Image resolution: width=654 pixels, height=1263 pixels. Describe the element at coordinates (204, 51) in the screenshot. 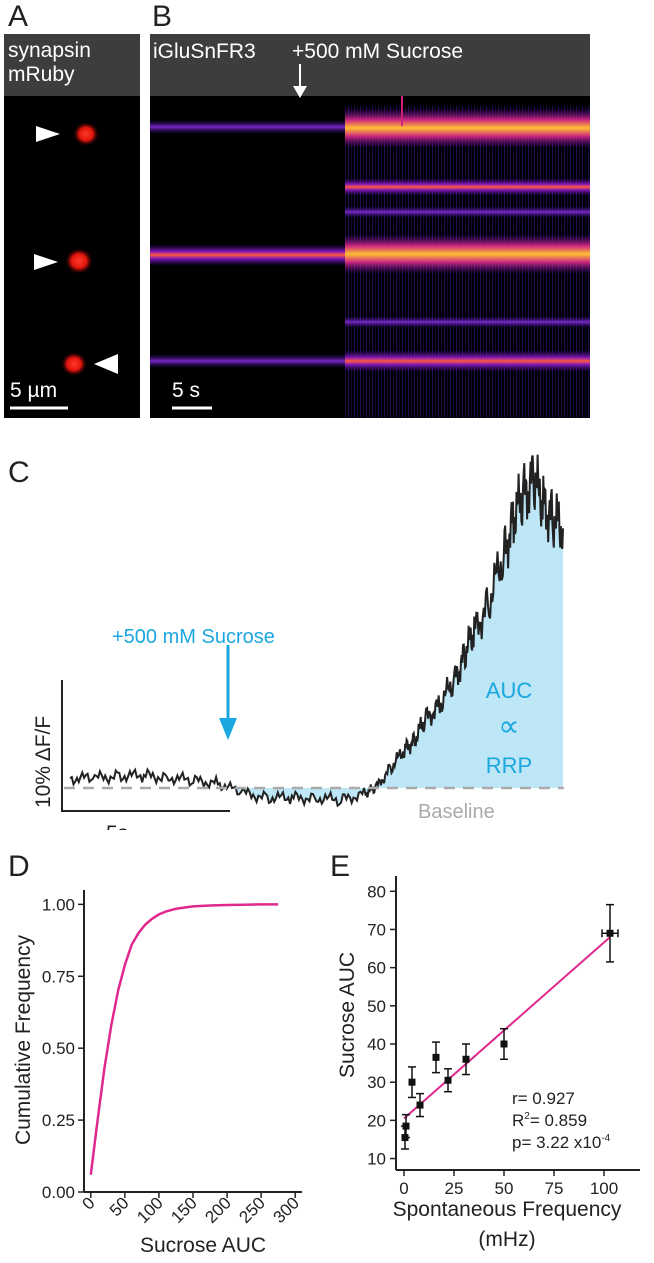

I see `header-igluSnFR3: iGluSnFR3` at that location.